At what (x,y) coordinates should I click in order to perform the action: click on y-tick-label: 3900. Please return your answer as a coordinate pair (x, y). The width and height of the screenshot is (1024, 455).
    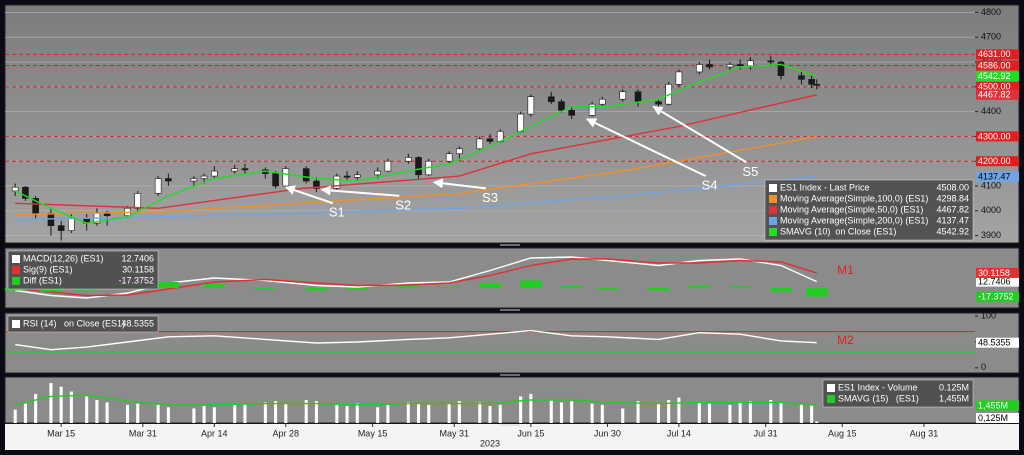
    Looking at the image, I should click on (991, 235).